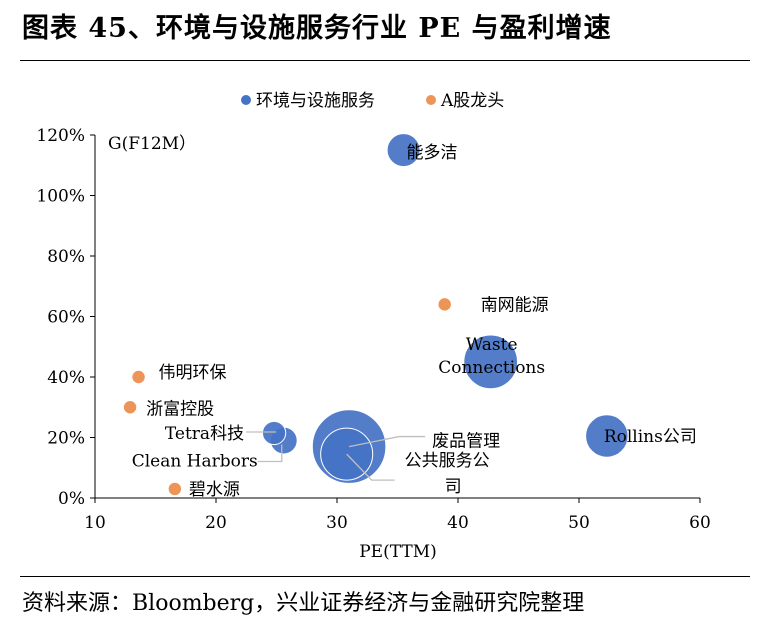 The image size is (771, 627). Describe the element at coordinates (95, 523) in the screenshot. I see `x-tick-label: 10` at that location.